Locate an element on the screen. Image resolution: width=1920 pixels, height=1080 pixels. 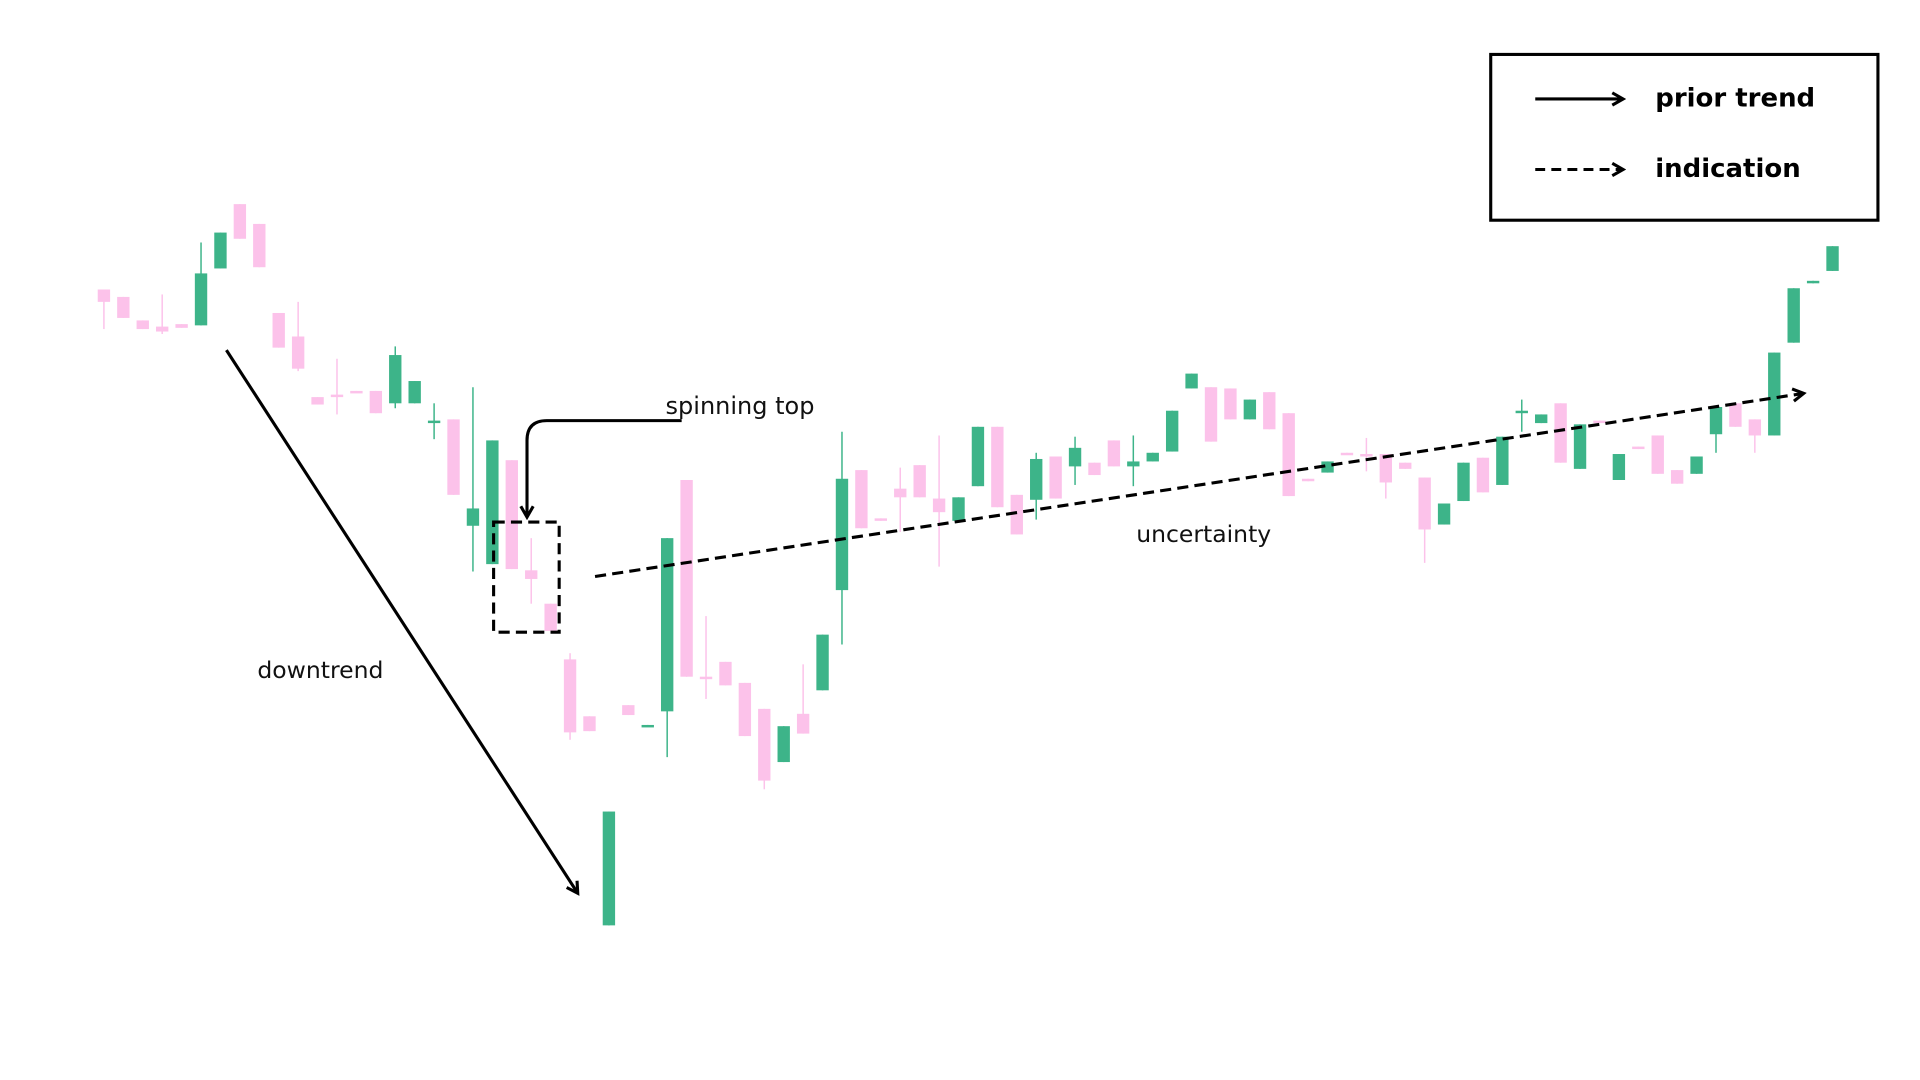
indication-arrow is located at coordinates (1200, 483).